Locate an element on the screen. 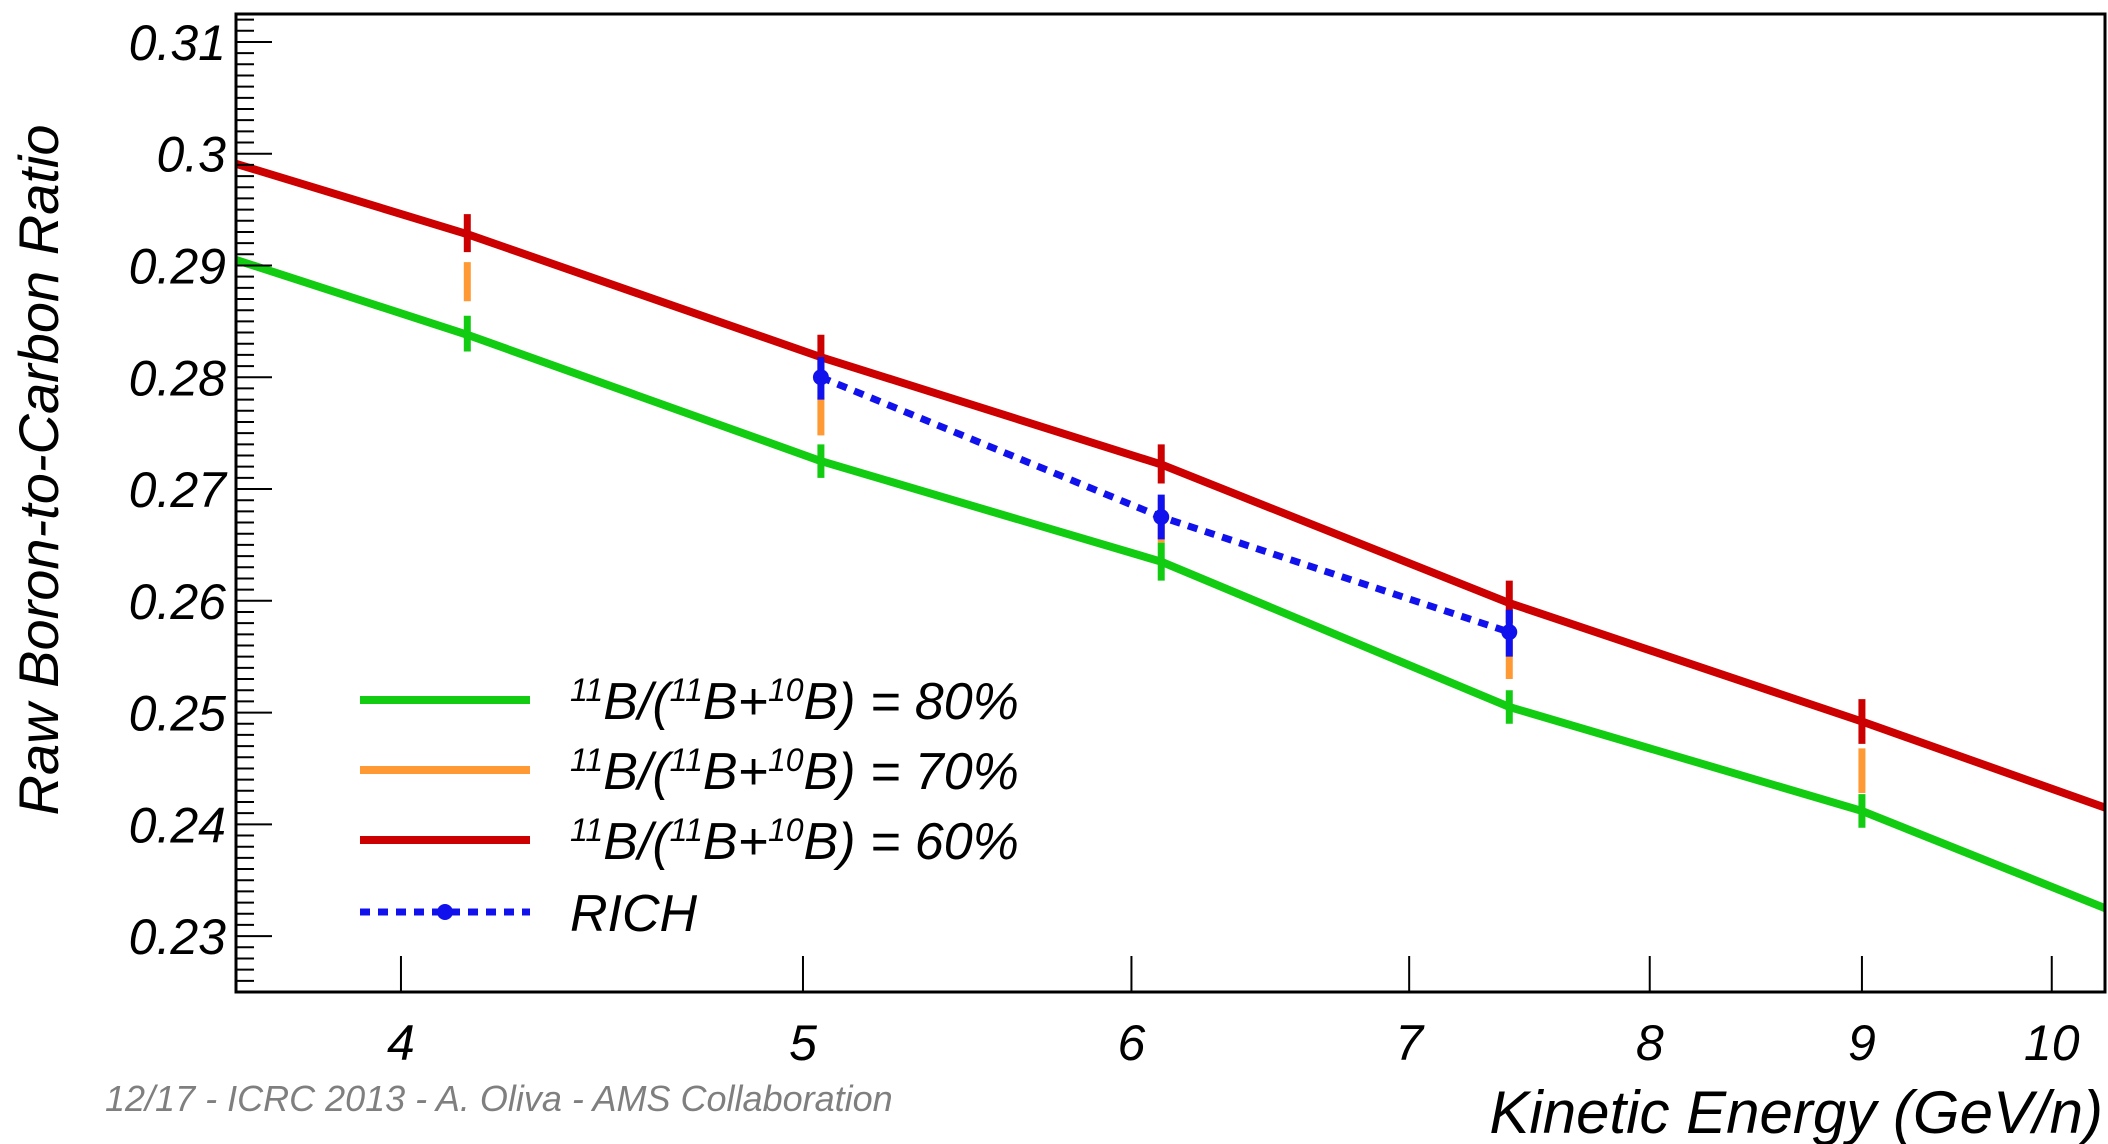  x-tick-label: 5 is located at coordinates (803, 1043).